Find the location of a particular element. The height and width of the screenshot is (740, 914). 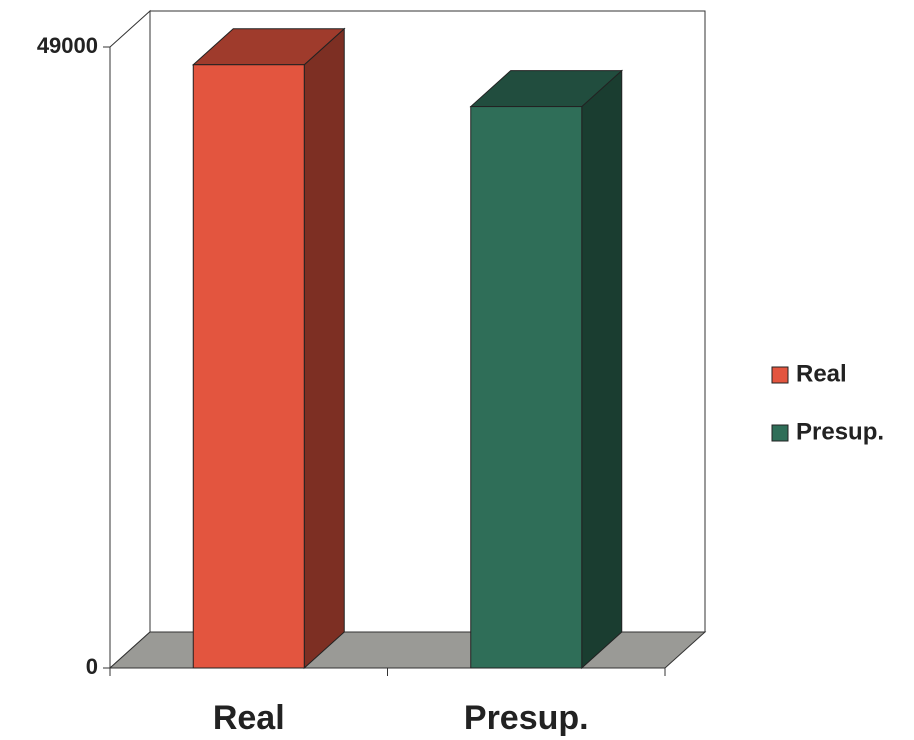

legend-label: Real is located at coordinates (821, 373).